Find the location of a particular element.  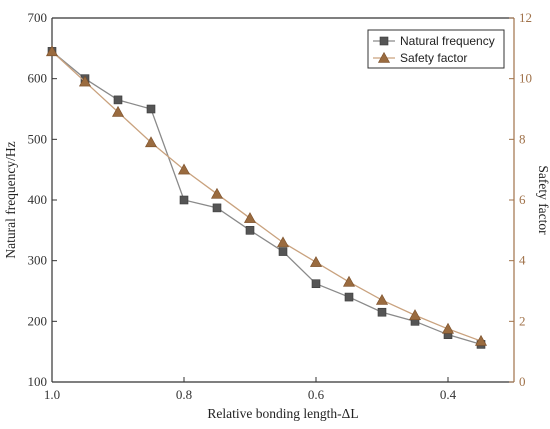

y-tick-label: 500 is located at coordinates (38, 138).